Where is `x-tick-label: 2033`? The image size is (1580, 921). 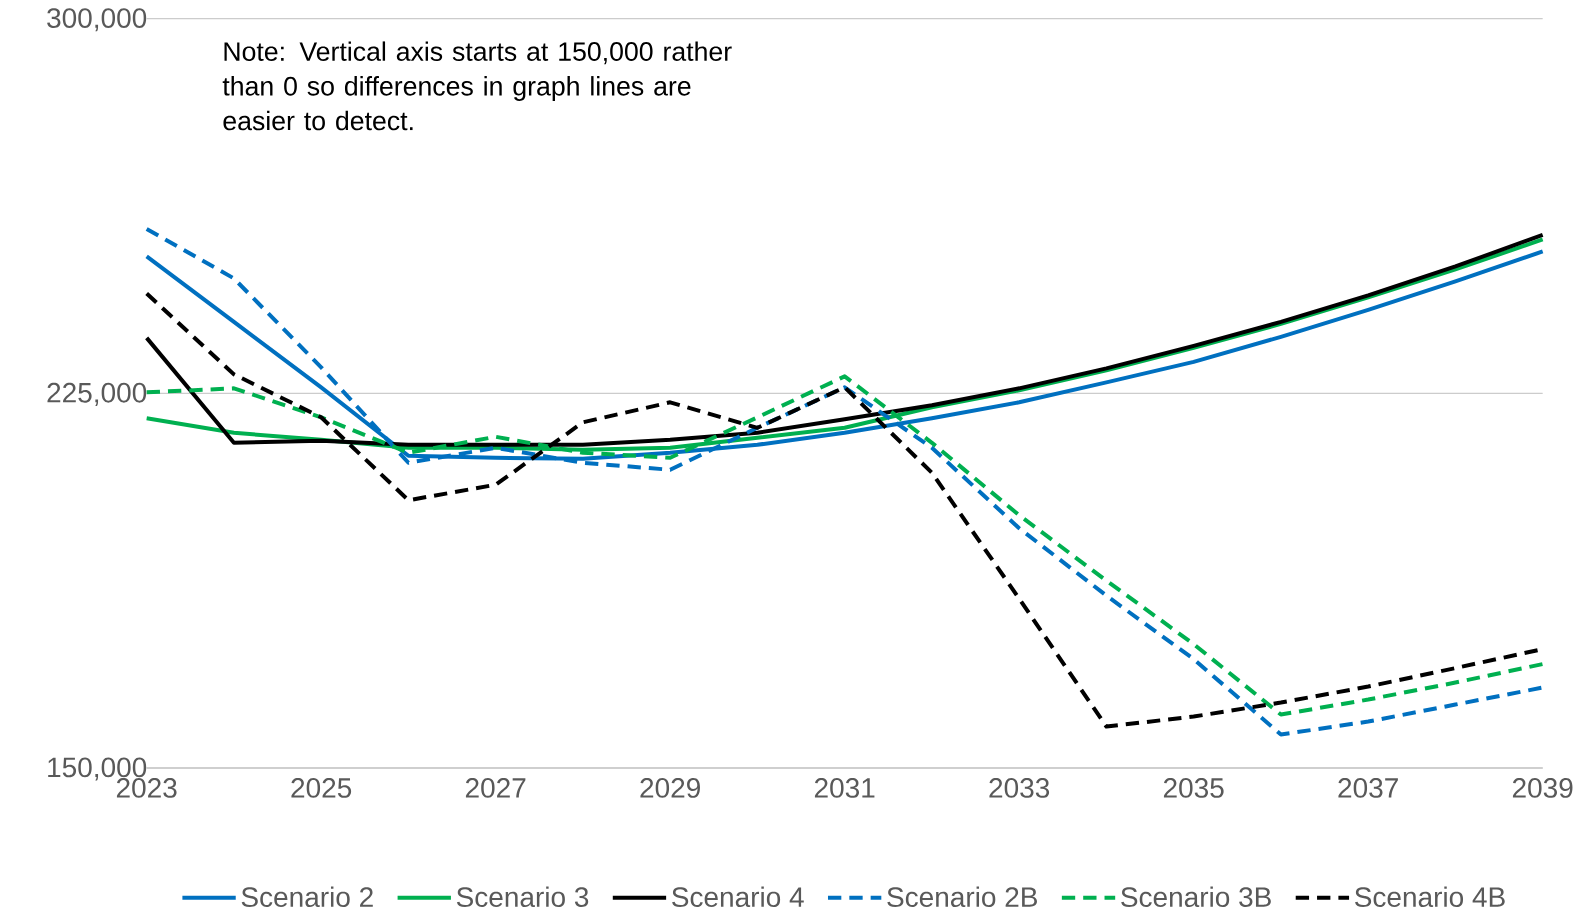 x-tick-label: 2033 is located at coordinates (1019, 788).